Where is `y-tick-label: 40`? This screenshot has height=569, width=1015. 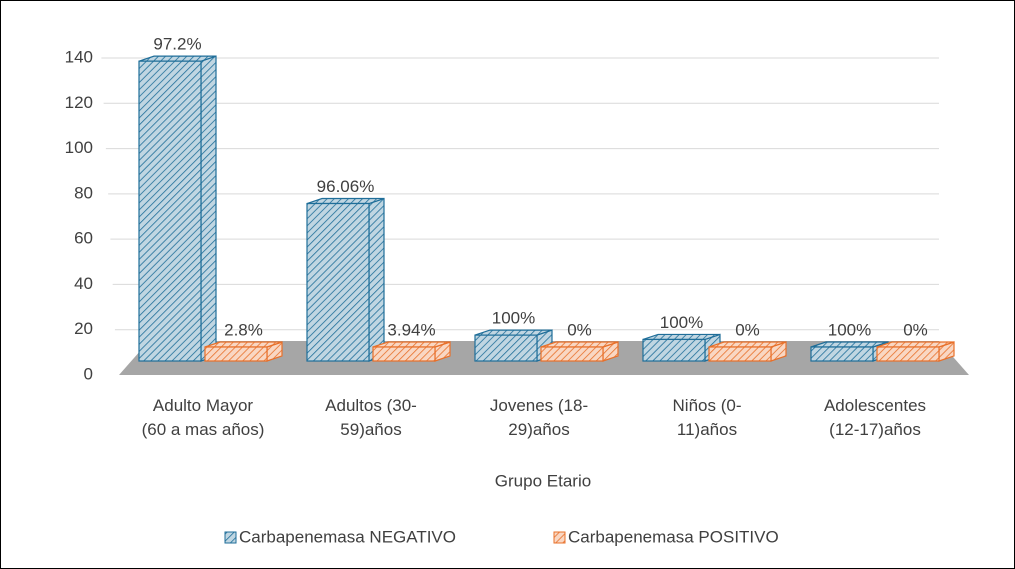
y-tick-label: 40 is located at coordinates (83, 283).